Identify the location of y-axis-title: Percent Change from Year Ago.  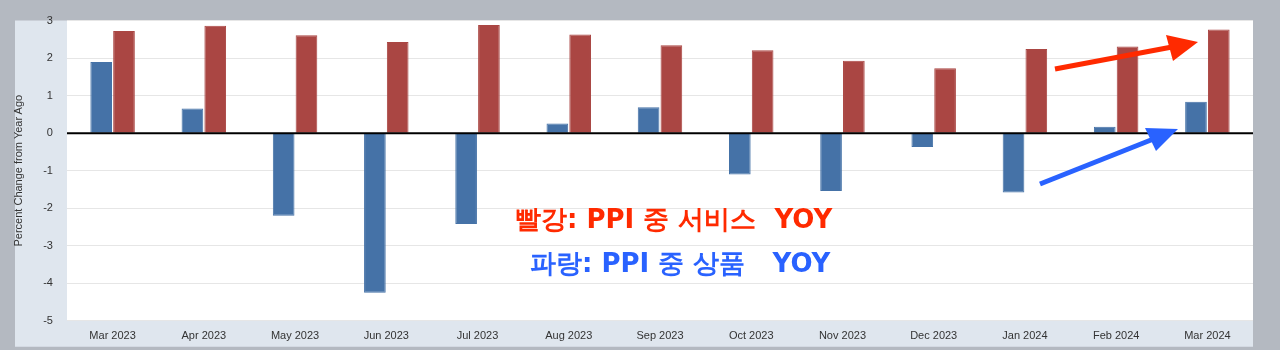
(17, 170).